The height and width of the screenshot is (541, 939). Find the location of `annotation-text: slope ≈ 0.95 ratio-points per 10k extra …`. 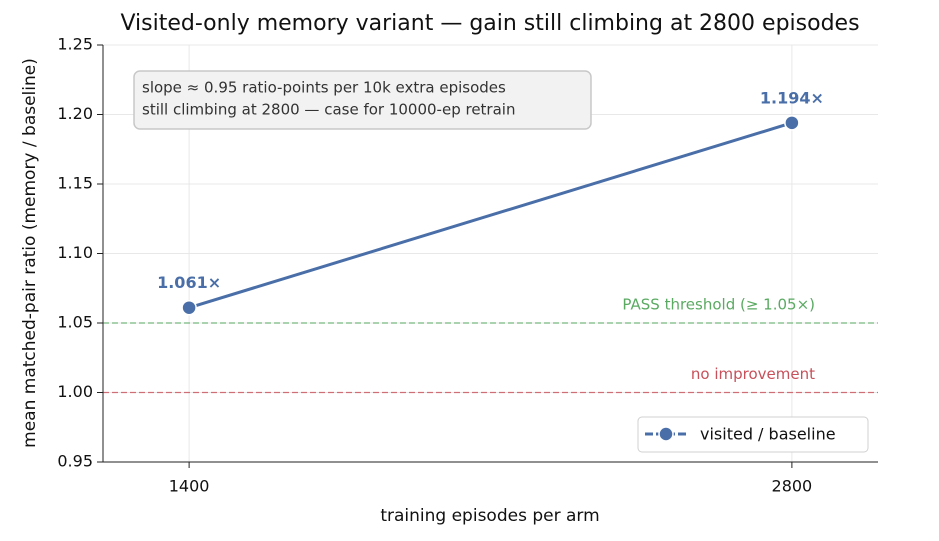

annotation-text: slope ≈ 0.95 ratio-points per 10k extra … is located at coordinates (324, 88).